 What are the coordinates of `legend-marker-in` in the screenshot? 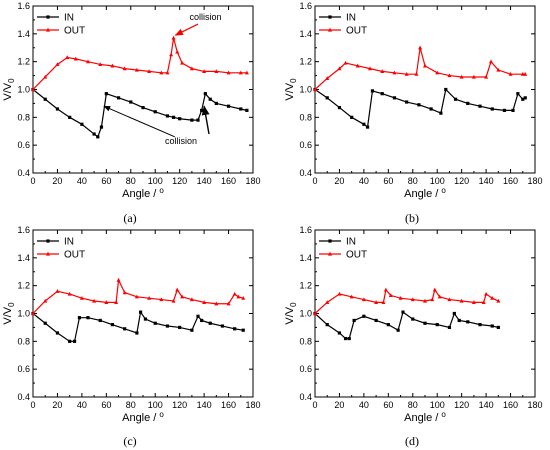 It's located at (330, 17).